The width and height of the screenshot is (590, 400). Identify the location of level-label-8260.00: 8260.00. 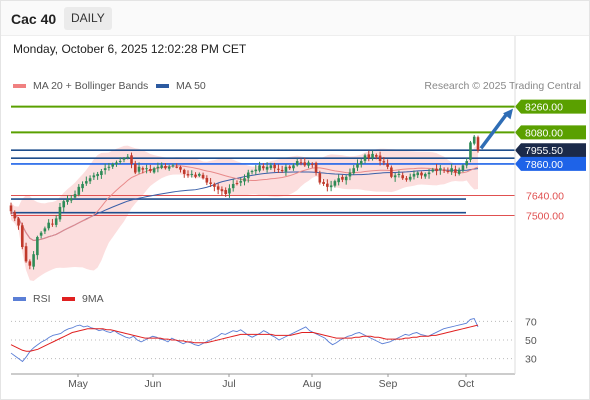
(550, 106).